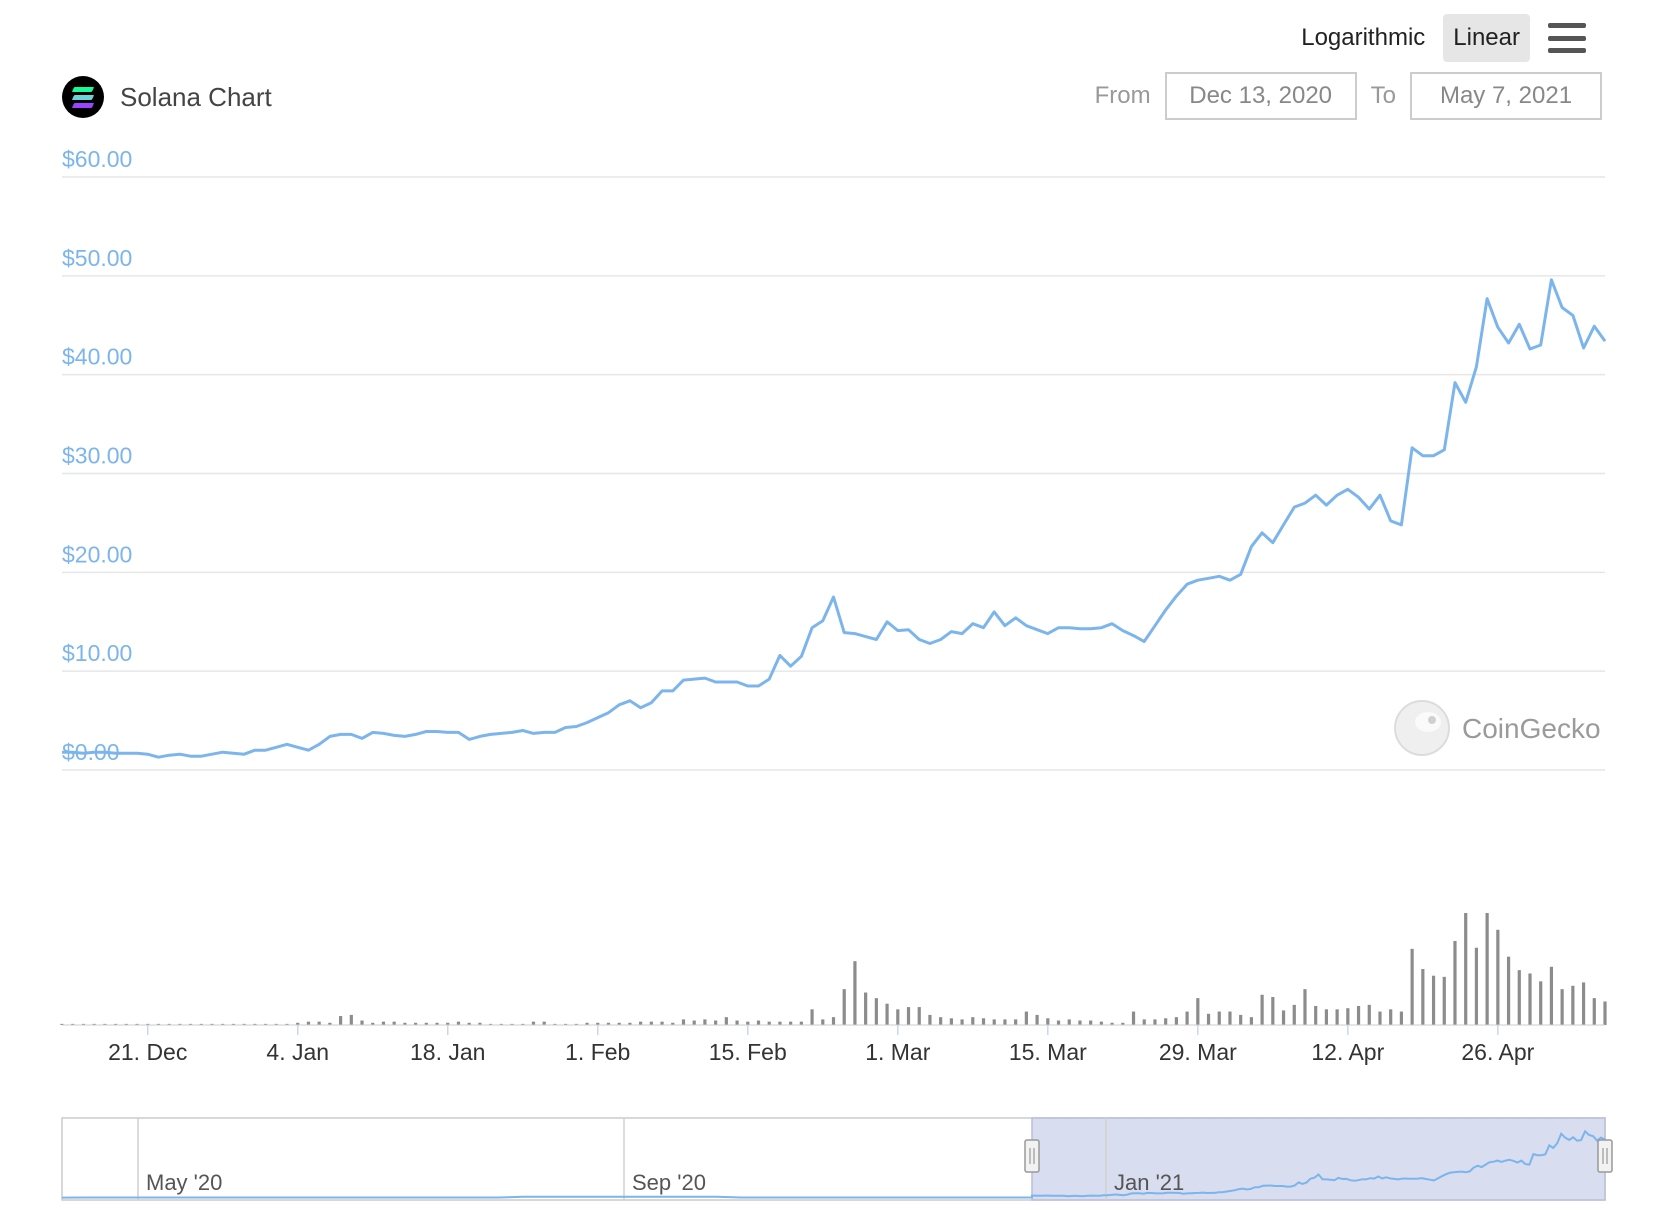 The width and height of the screenshot is (1678, 1224). Describe the element at coordinates (898, 1052) in the screenshot. I see `x-tick-label: 1. Mar` at that location.